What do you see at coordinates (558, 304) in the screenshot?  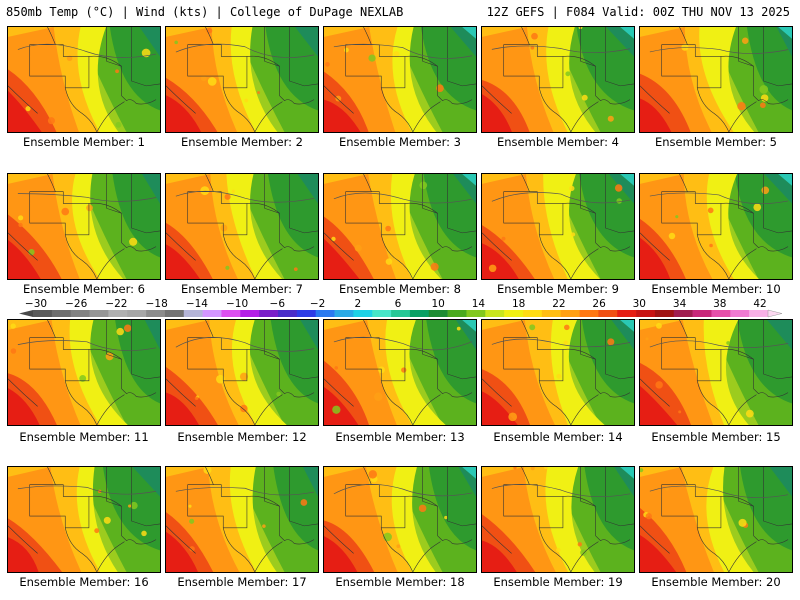 I see `colorbar-tick-label: 22` at bounding box center [558, 304].